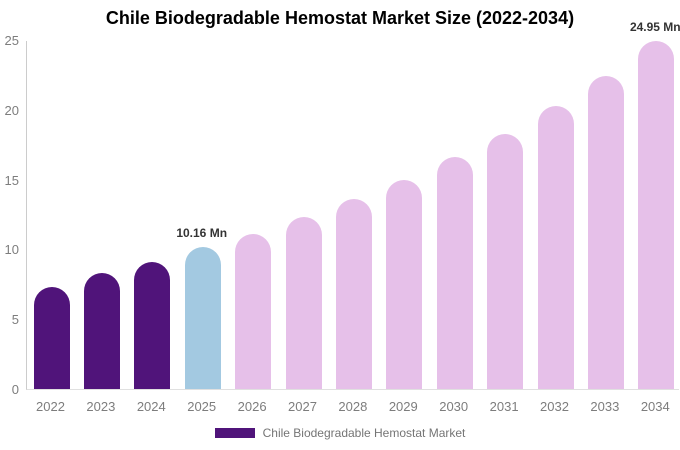  Describe the element at coordinates (364, 433) in the screenshot. I see `legend-label: Chile Biodegradable Hemostat Market` at that location.